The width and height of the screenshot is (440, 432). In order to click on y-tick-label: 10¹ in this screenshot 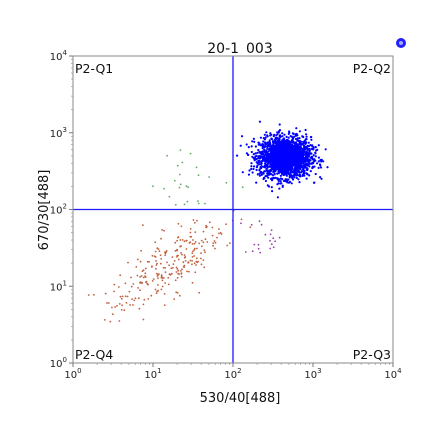, I will do `click(58, 286)`.